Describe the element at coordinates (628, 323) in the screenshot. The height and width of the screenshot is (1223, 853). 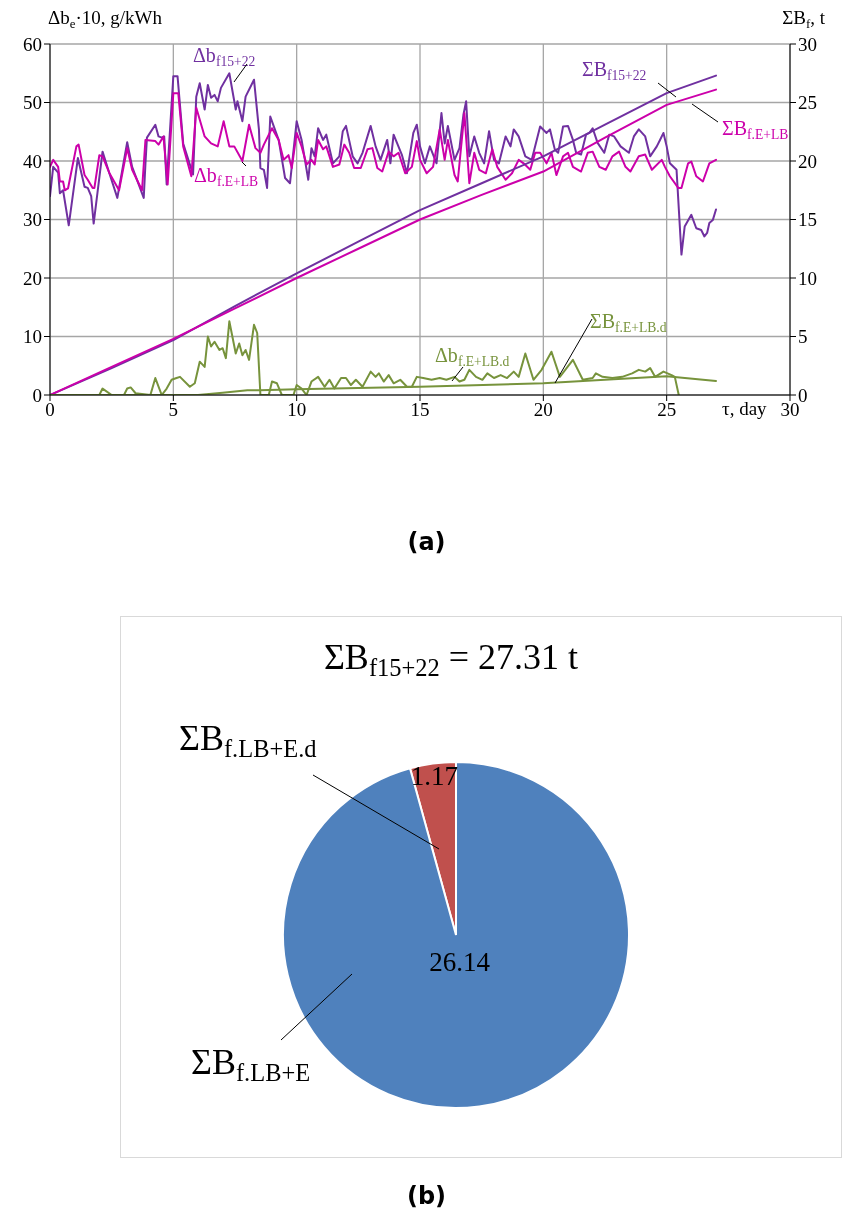
I see `text: ΣB$_{f.E+LB.d}$` at that location.